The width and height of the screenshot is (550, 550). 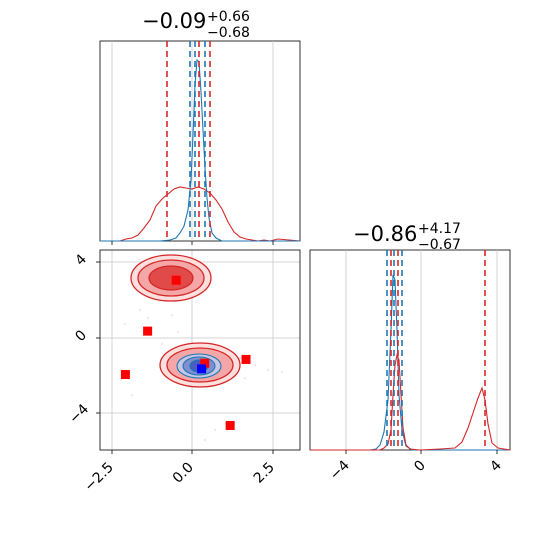 I want to click on histogram-x1-blue, so click(x=200, y=150).